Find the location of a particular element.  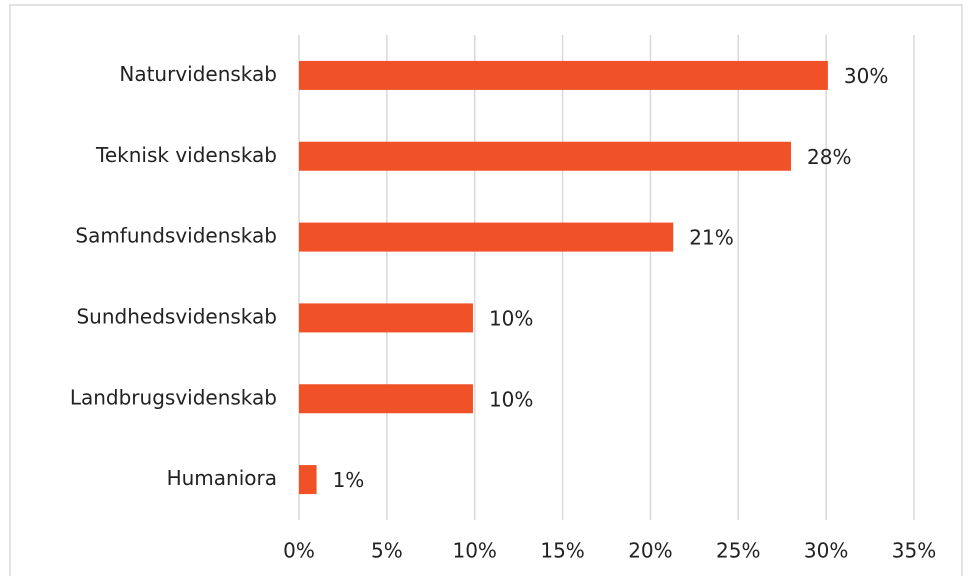

y-tick-label: Naturvidenskab is located at coordinates (198, 74).